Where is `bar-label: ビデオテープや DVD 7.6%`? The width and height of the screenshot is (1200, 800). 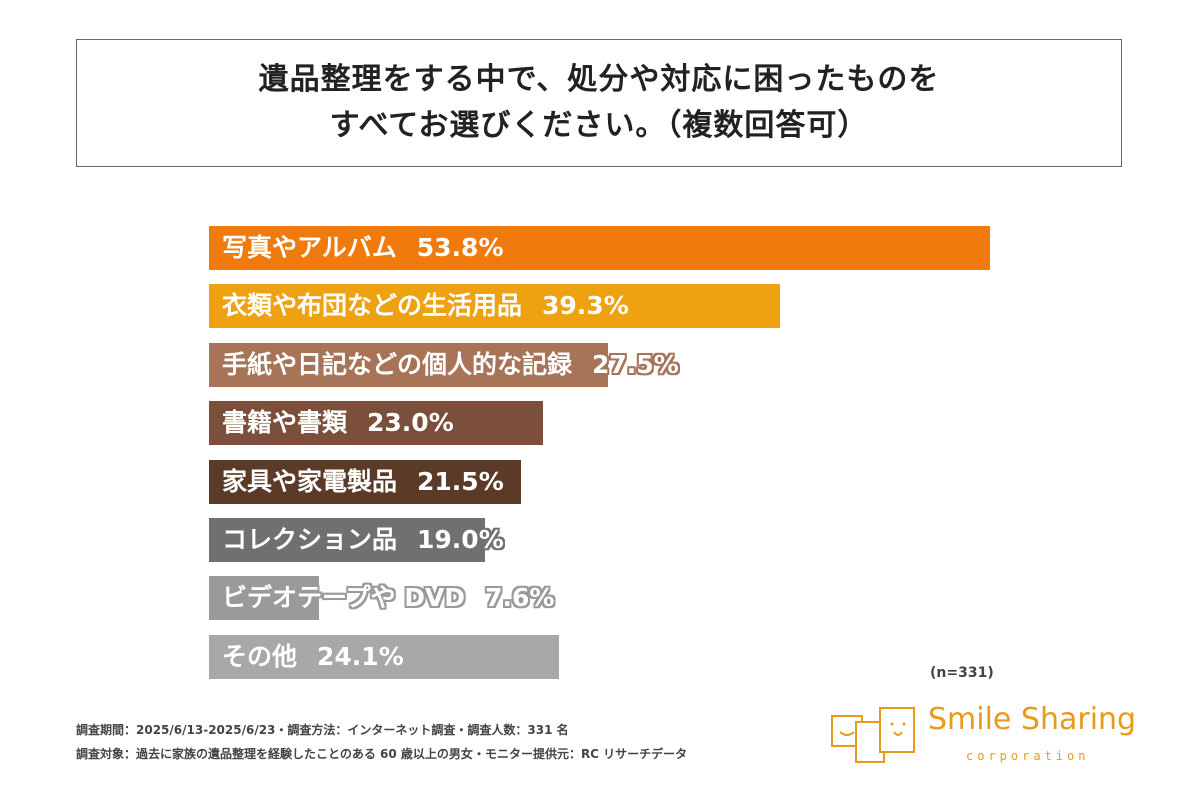 bar-label: ビデオテープや DVD 7.6% is located at coordinates (388, 598).